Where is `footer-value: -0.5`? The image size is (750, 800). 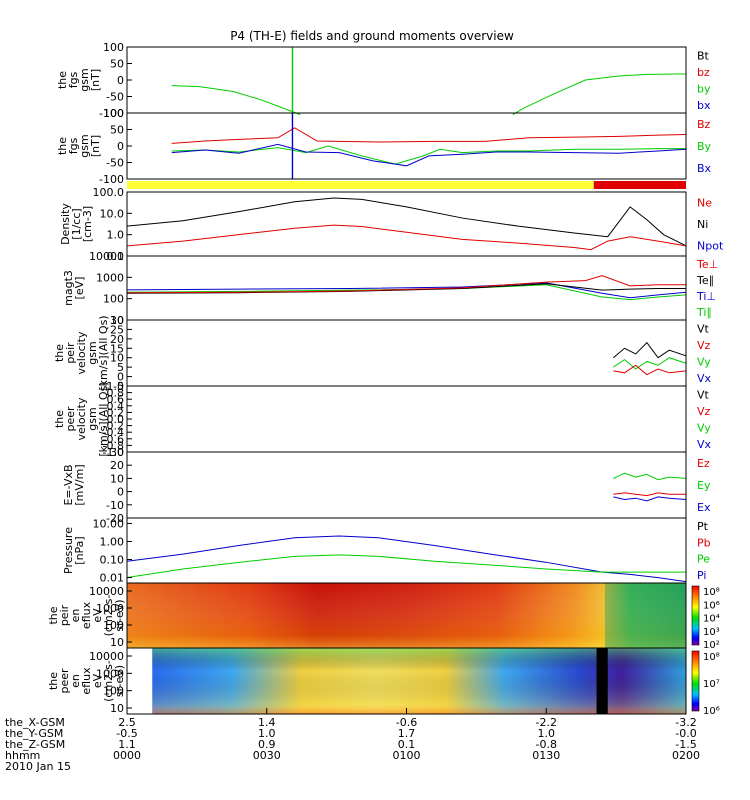 footer-value: -0.5 is located at coordinates (126, 733).